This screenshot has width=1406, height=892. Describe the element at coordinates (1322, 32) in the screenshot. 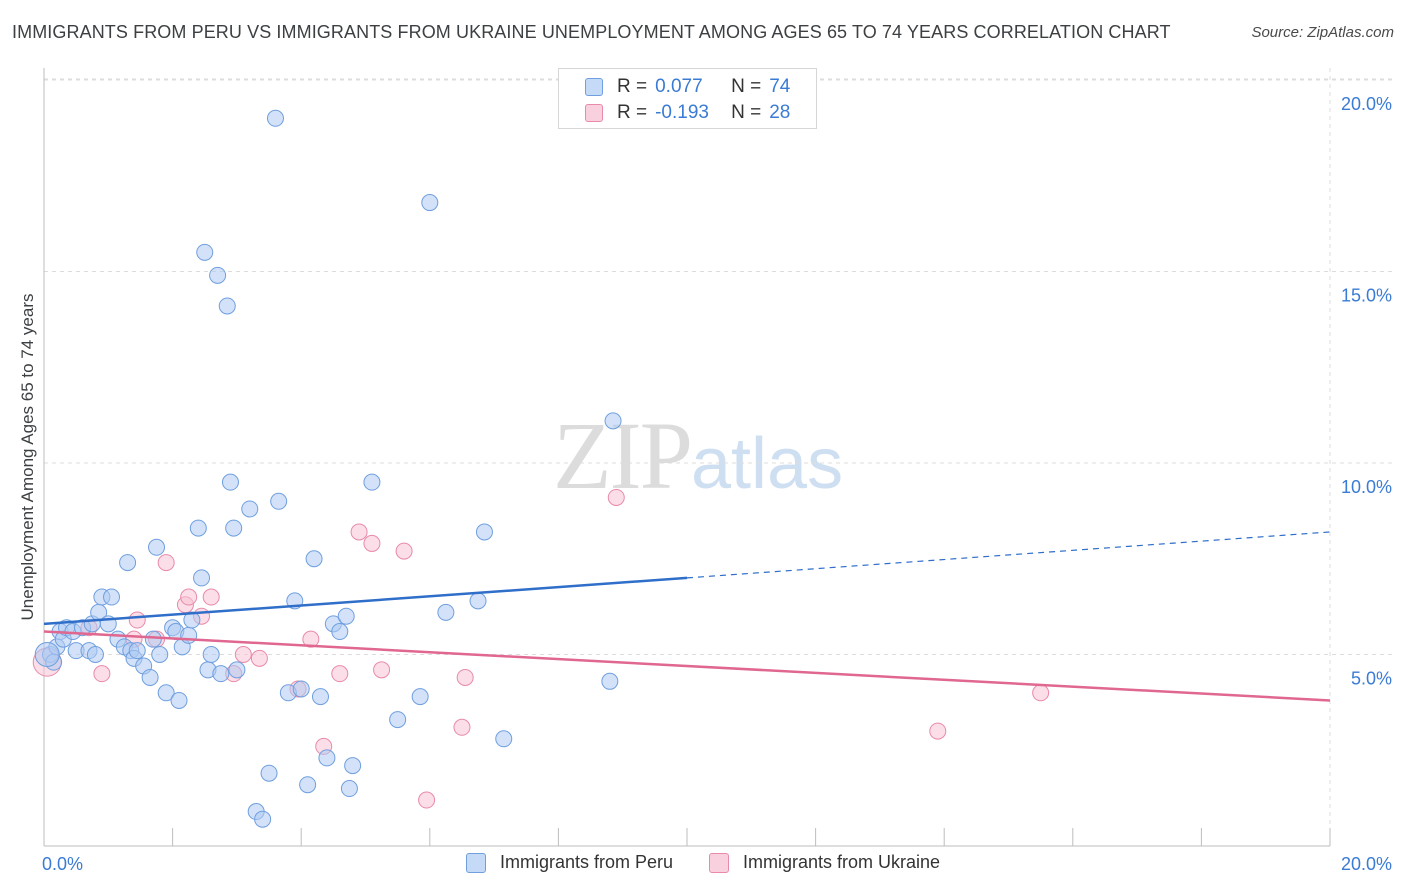

I see `source-credit: Source: ZipAtlas.com` at that location.